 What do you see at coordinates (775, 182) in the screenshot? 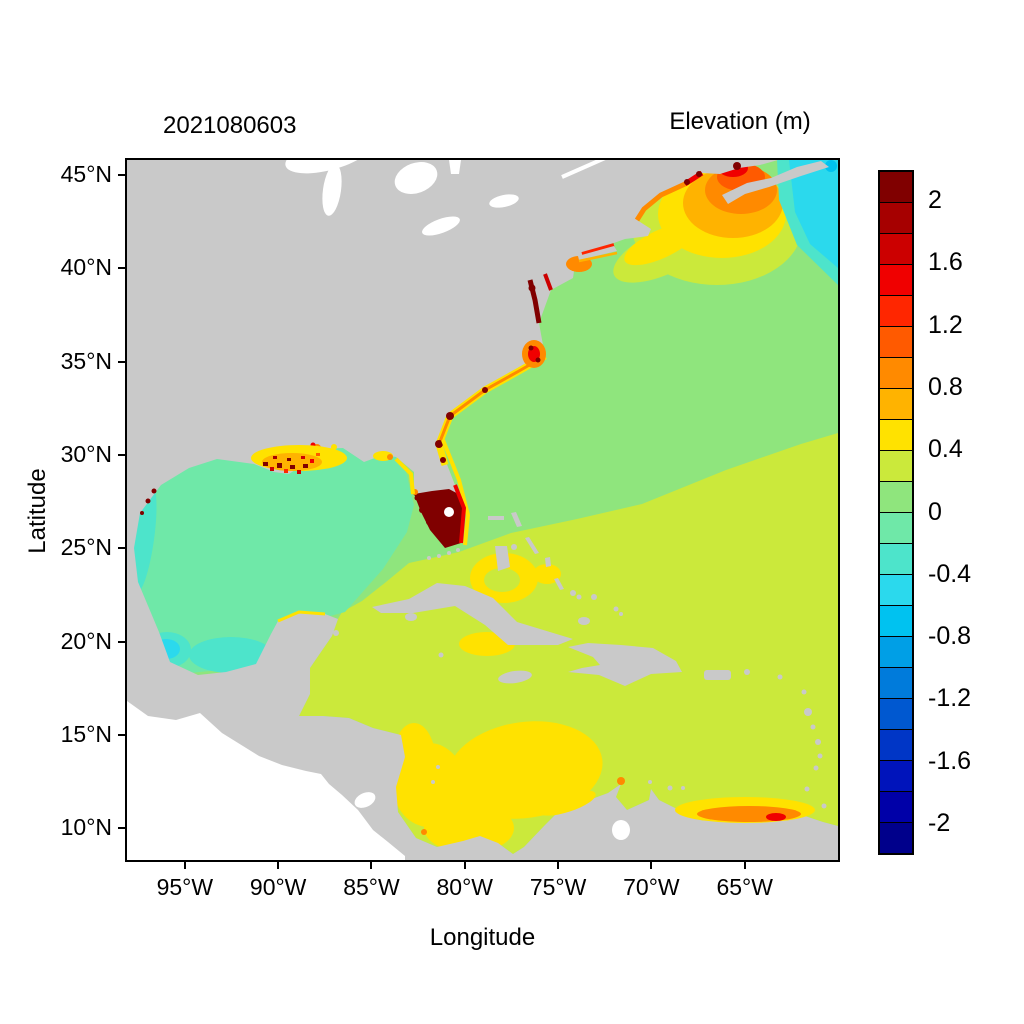
I see `nova-scotia` at bounding box center [775, 182].